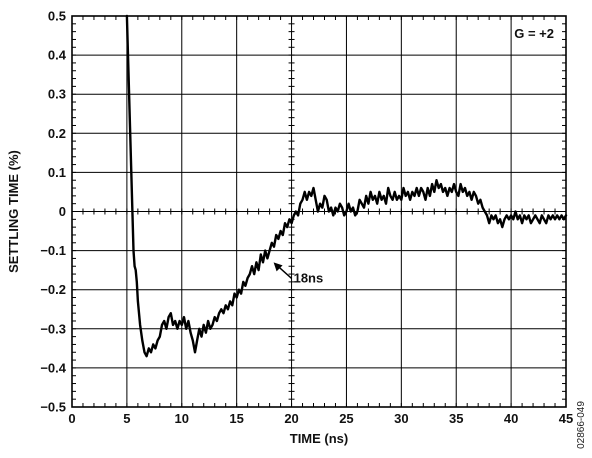 The width and height of the screenshot is (592, 458). Describe the element at coordinates (13, 211) in the screenshot. I see `y-axis-title: SETTLING TIME (%)` at that location.